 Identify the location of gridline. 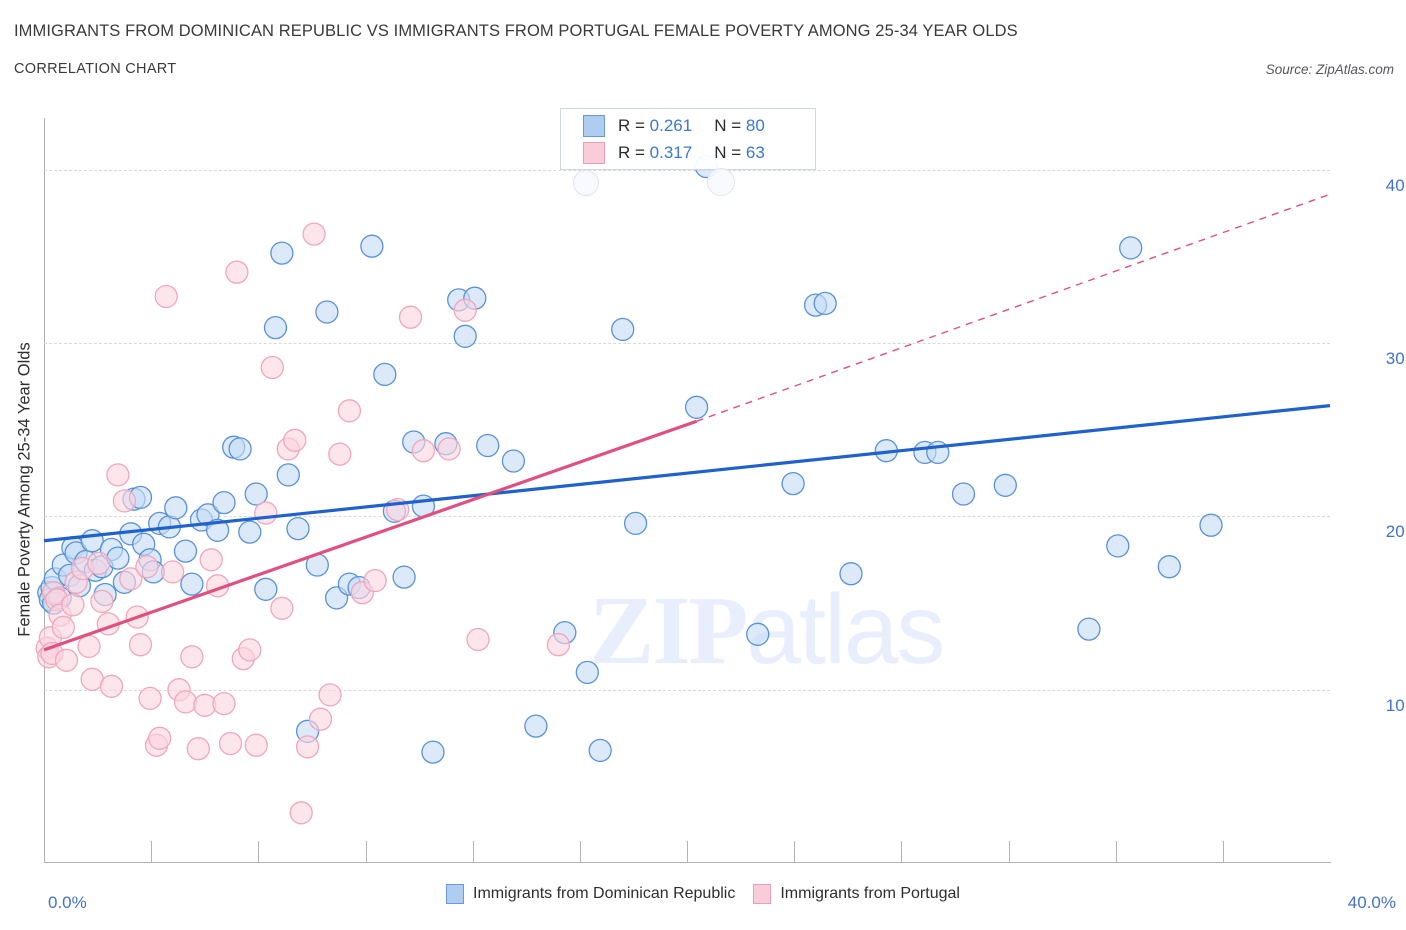
(687, 517).